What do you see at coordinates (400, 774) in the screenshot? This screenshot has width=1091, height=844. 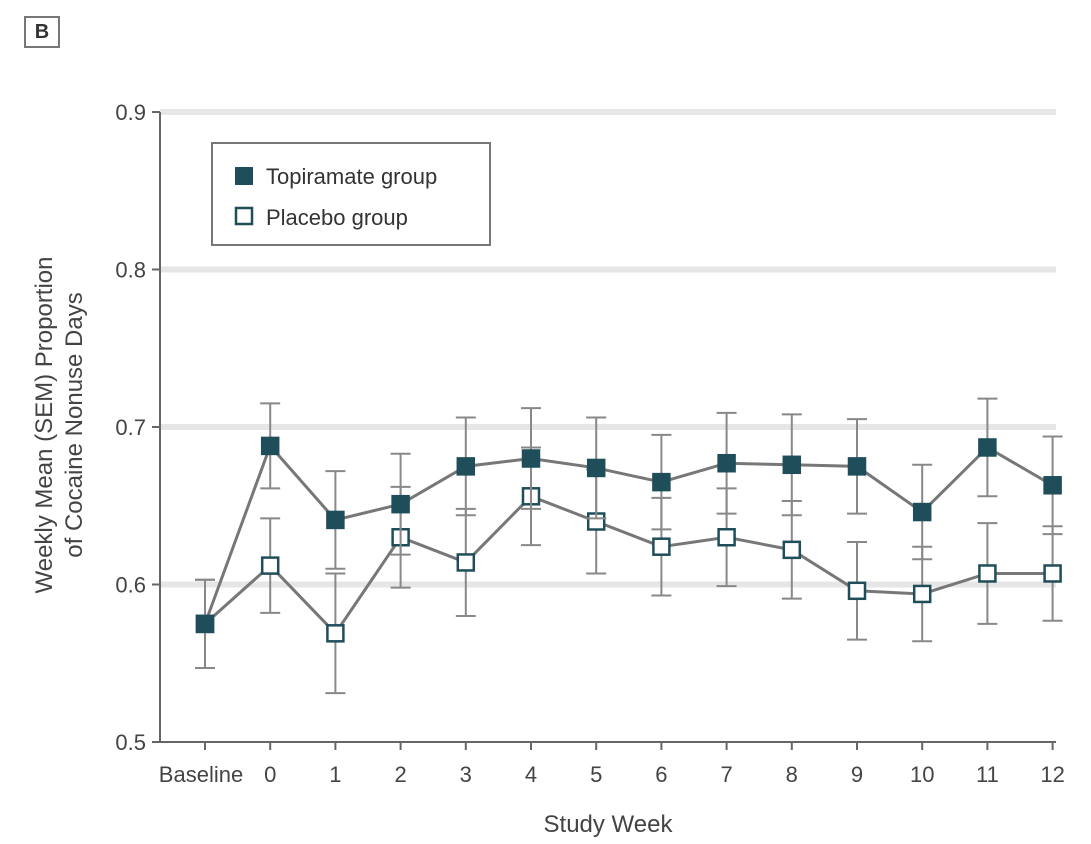 I see `x-tick-label: 2` at bounding box center [400, 774].